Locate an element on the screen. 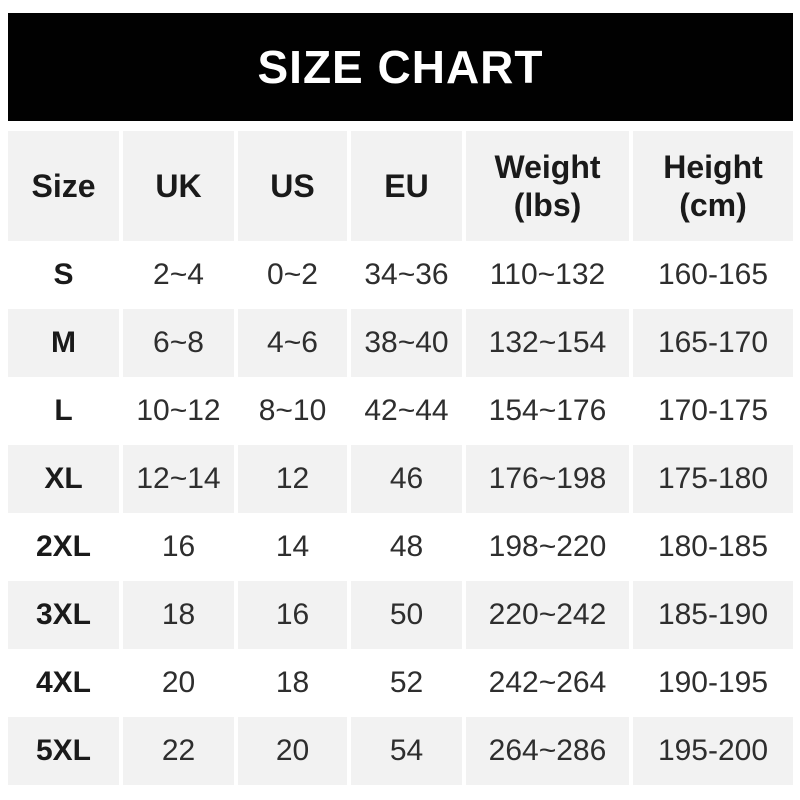 This screenshot has width=800, height=800. cell-size: 3XL is located at coordinates (63, 615).